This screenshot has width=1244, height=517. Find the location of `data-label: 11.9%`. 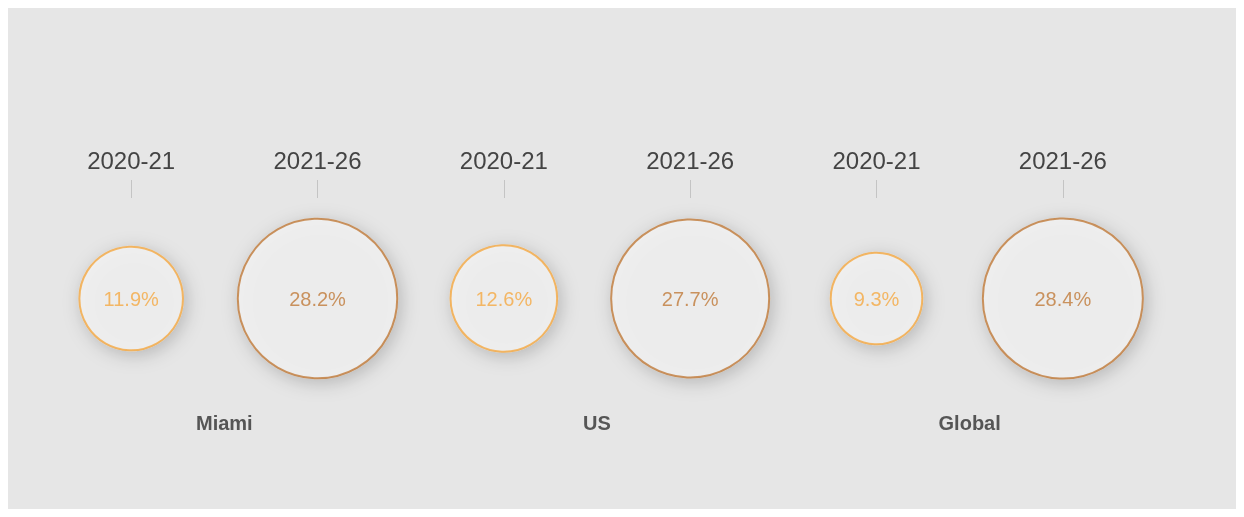

data-label: 11.9% is located at coordinates (131, 298).